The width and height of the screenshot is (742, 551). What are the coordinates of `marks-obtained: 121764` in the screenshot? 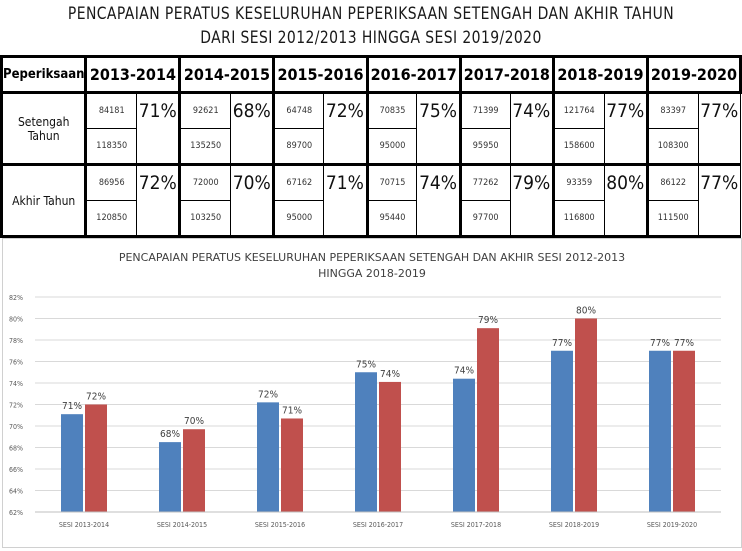 It's located at (578, 110).